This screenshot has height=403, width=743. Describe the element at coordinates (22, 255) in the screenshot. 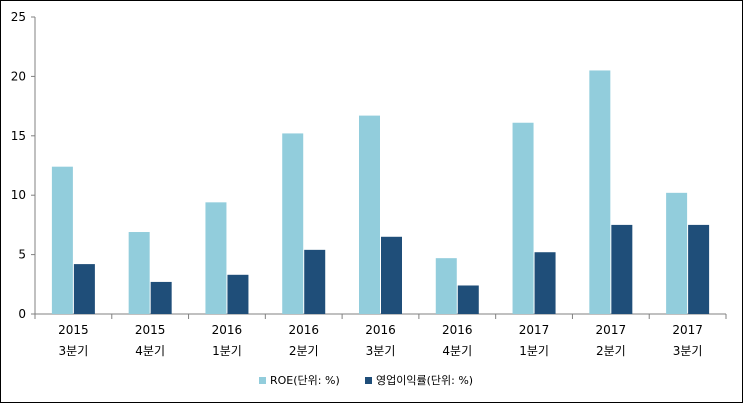

I see `y-tick-label: 5` at that location.